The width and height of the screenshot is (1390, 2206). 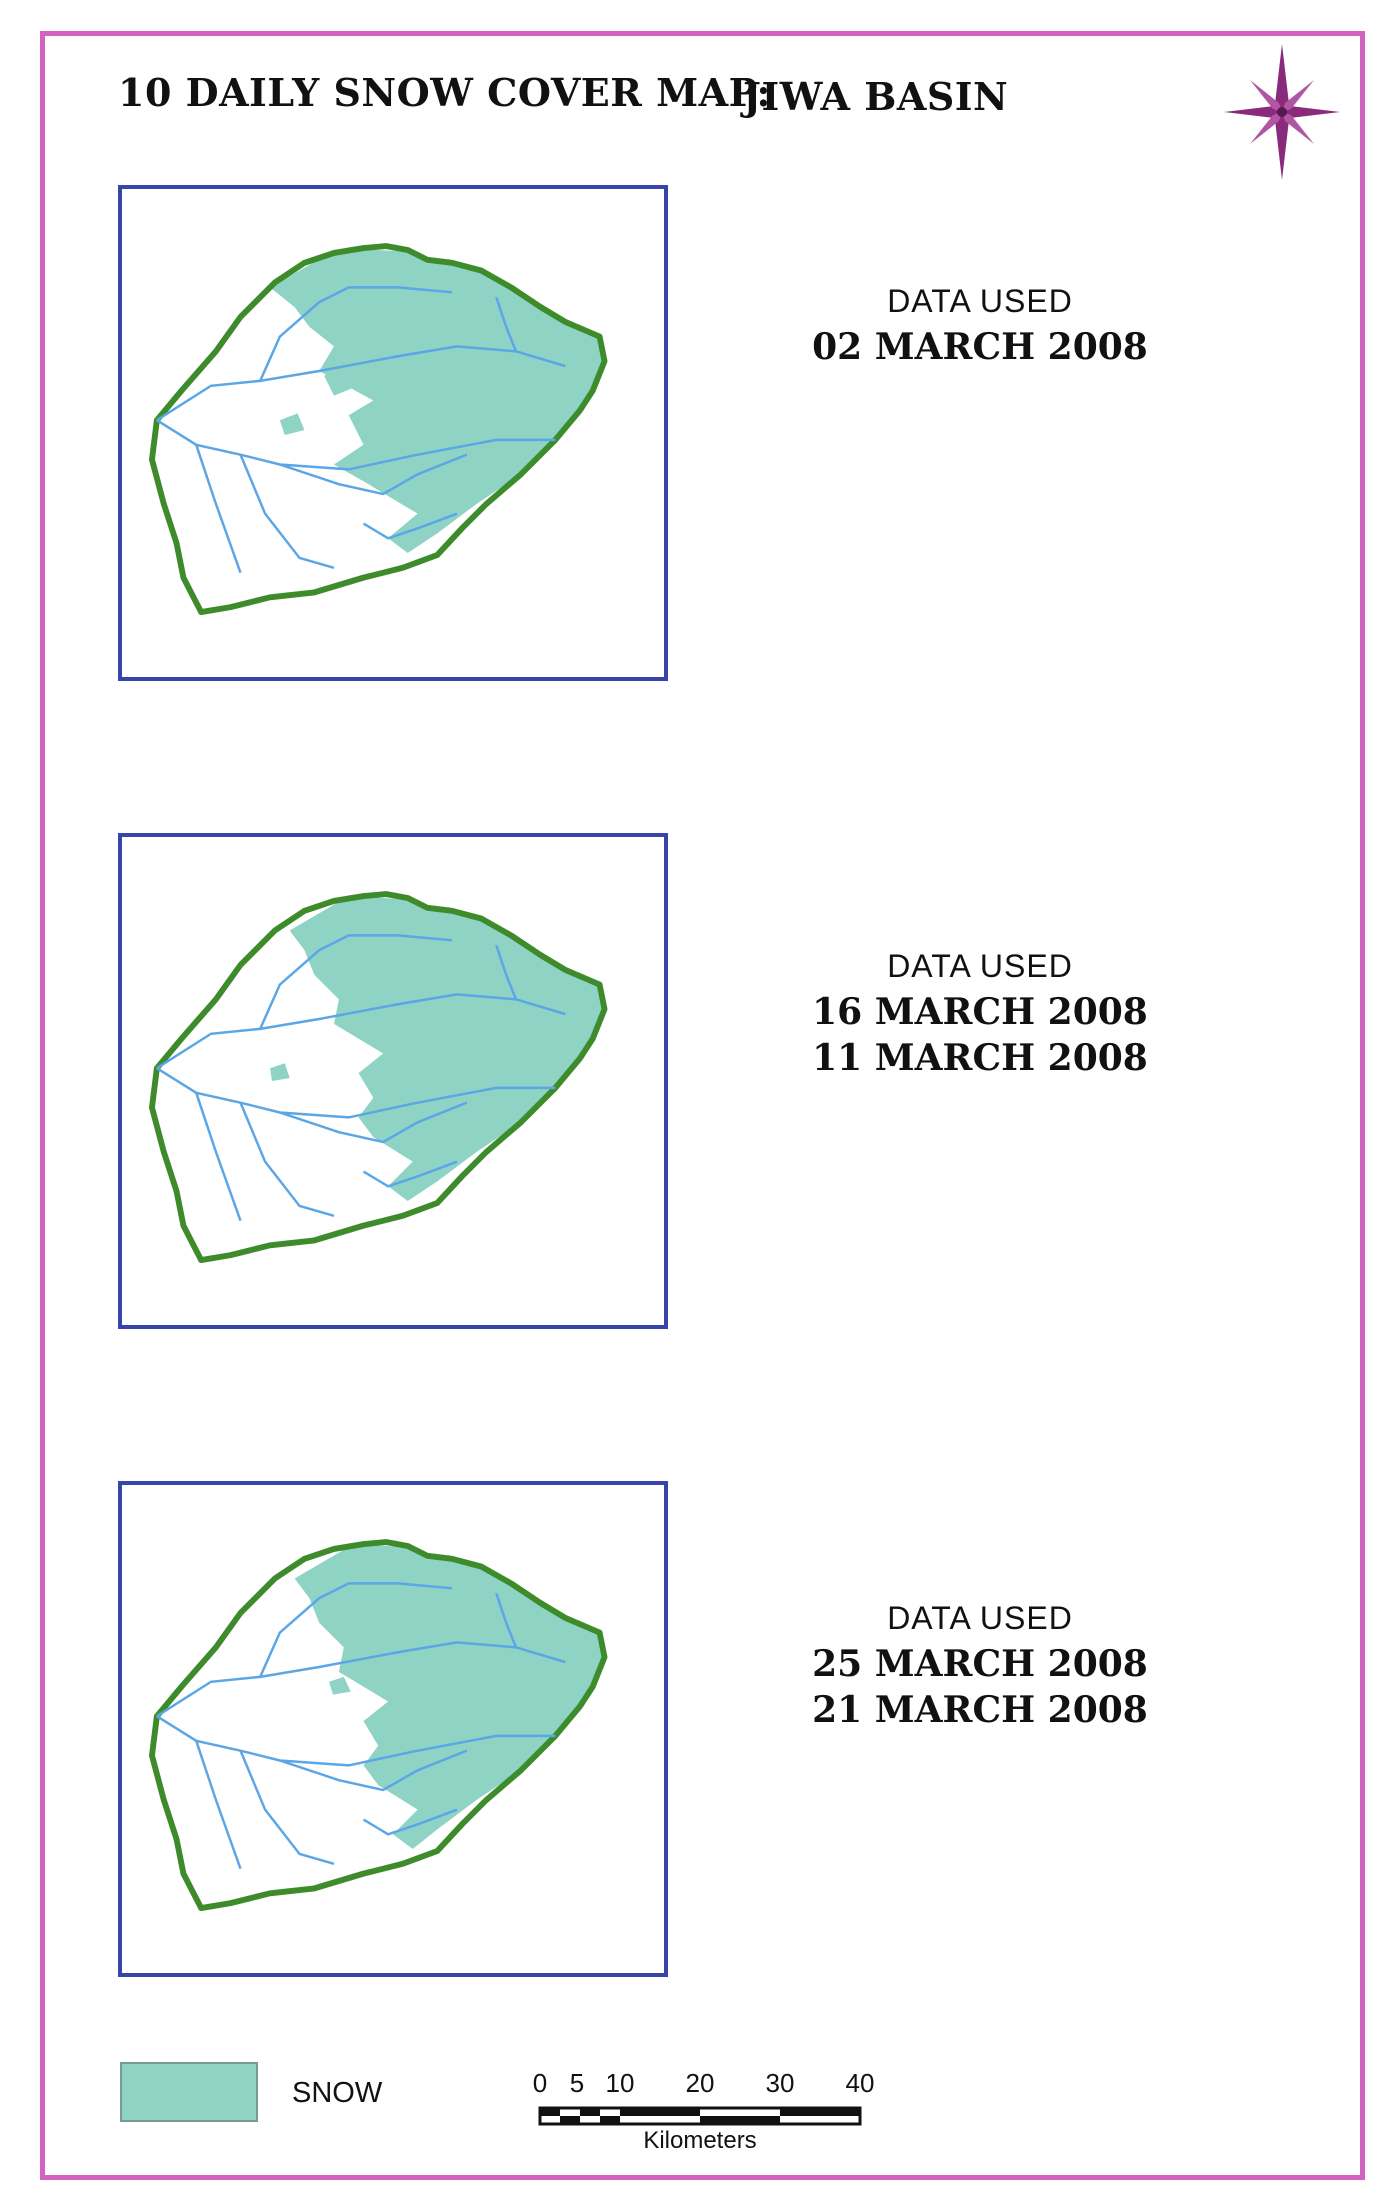 What do you see at coordinates (876, 96) in the screenshot?
I see `title-basin: JIWA BASIN` at bounding box center [876, 96].